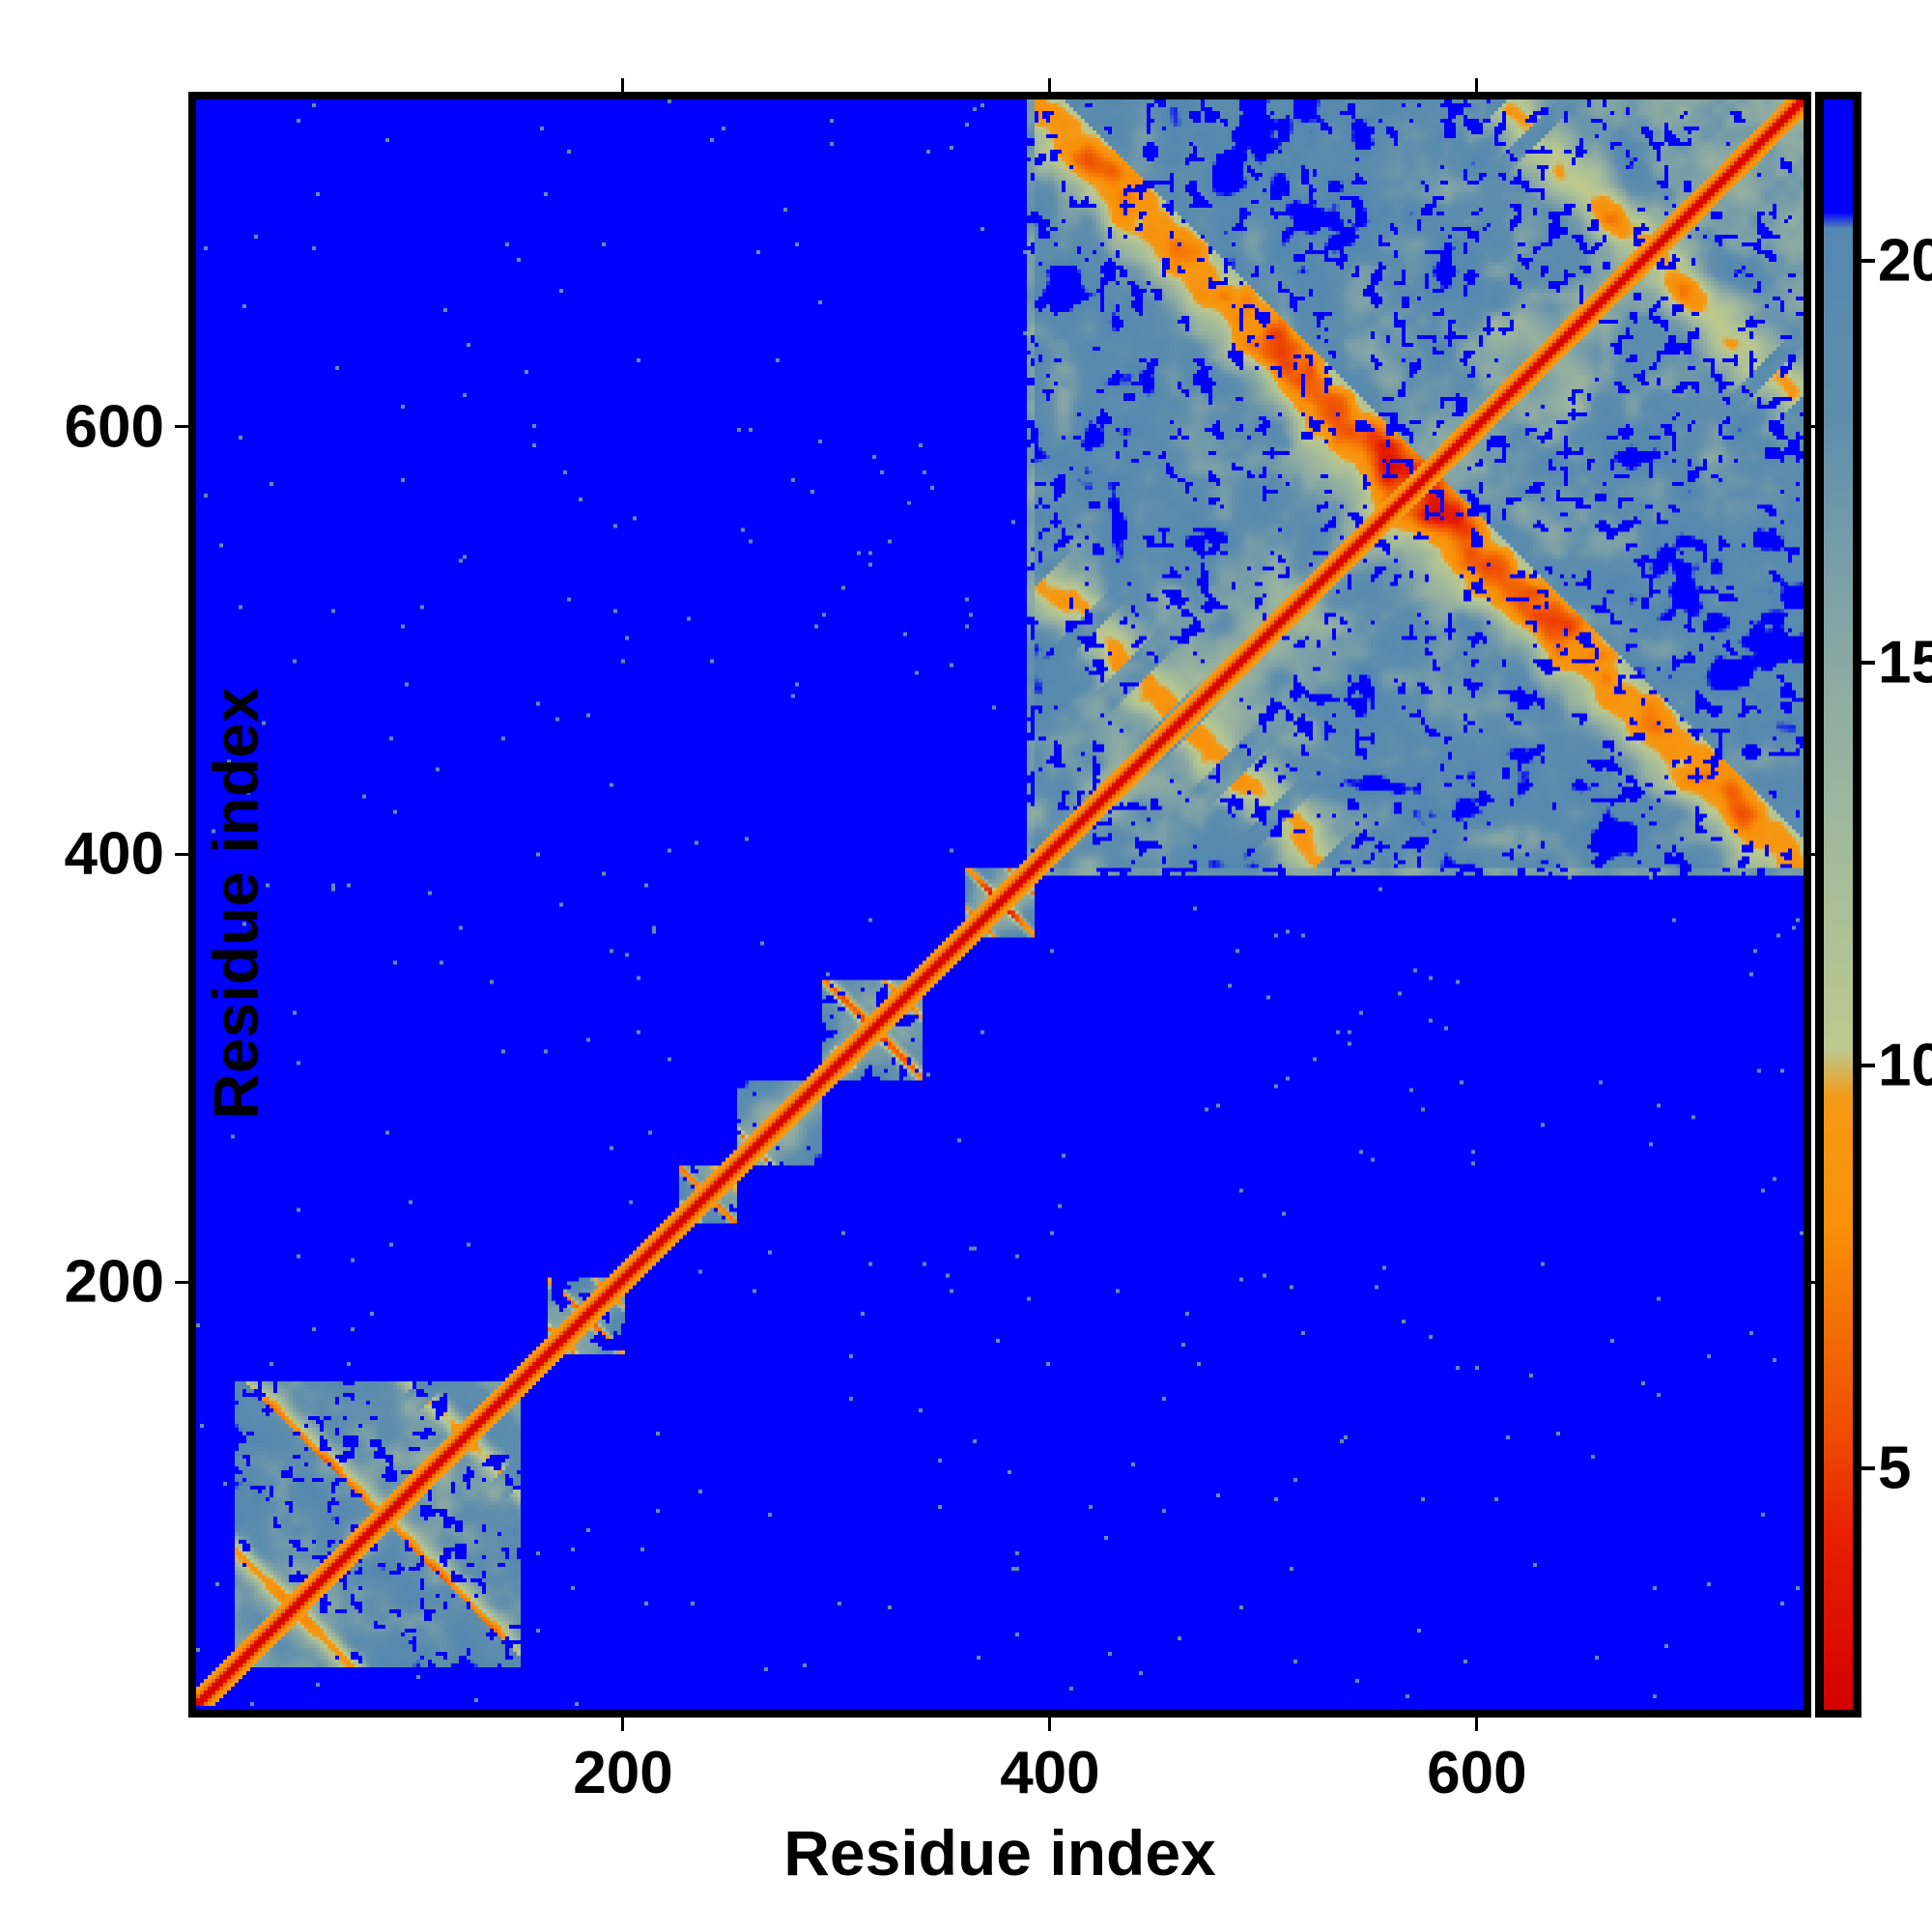 The height and width of the screenshot is (1932, 1932). What do you see at coordinates (1905, 662) in the screenshot?
I see `colorbar-tick-label: 15` at bounding box center [1905, 662].